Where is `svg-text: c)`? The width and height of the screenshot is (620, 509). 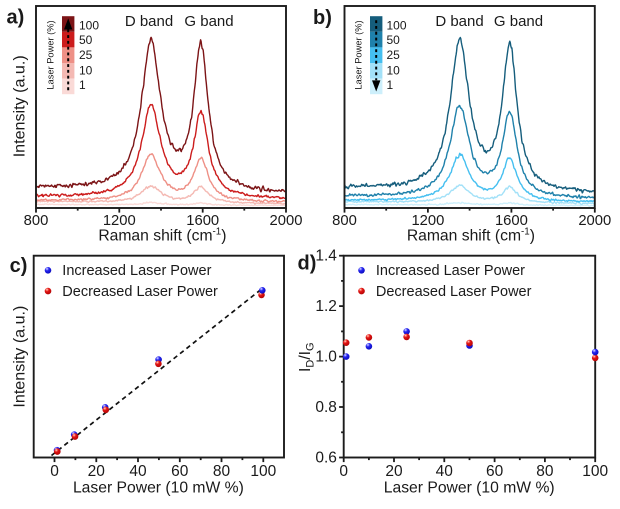
svg-text: c) is located at coordinates (19, 266).